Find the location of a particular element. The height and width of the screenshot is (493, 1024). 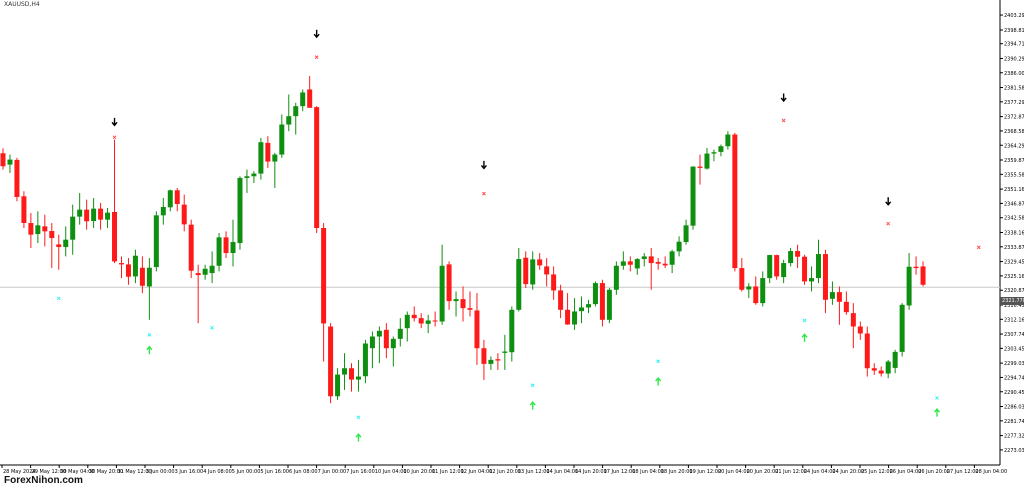

price-tick-label: 2281.740 is located at coordinates (1014, 422).